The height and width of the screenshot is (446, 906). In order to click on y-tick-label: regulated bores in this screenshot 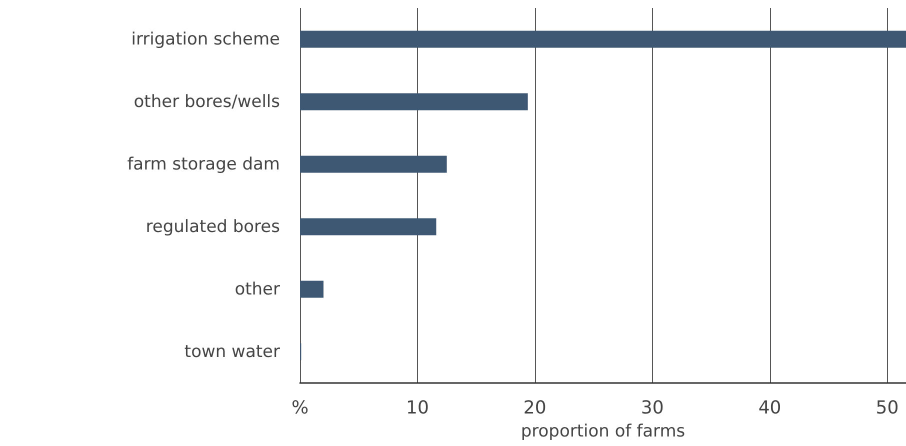, I will do `click(213, 226)`.